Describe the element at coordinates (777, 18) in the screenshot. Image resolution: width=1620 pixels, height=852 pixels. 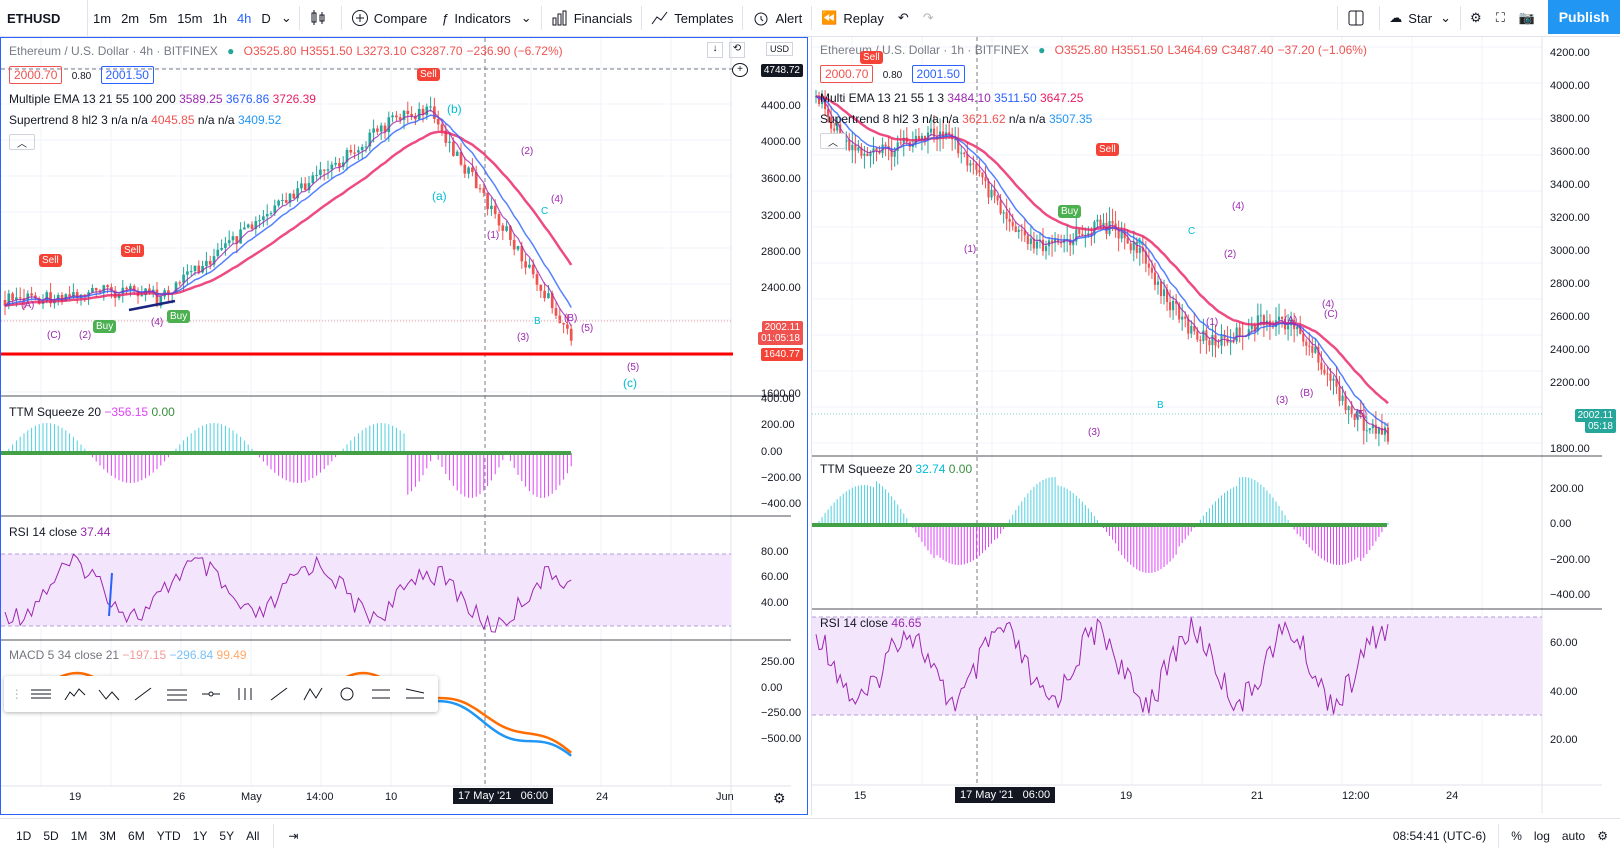
I see `alert-button: Alert` at that location.